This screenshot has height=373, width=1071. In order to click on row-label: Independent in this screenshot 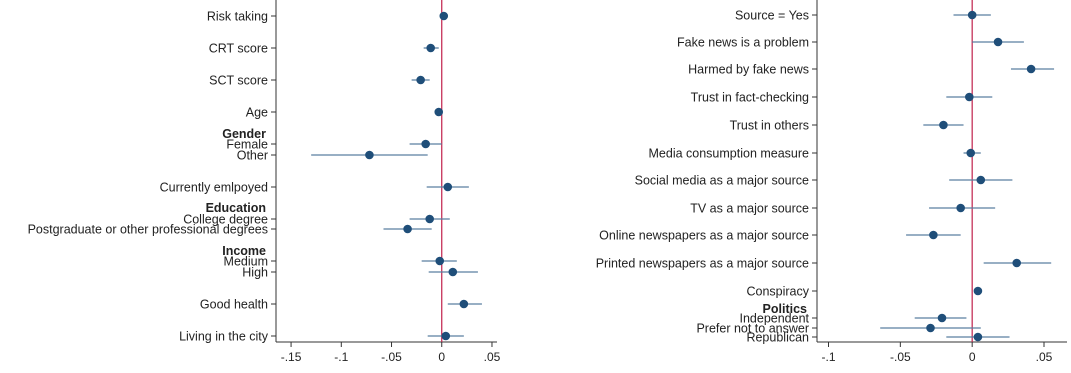, I will do `click(774, 319)`.